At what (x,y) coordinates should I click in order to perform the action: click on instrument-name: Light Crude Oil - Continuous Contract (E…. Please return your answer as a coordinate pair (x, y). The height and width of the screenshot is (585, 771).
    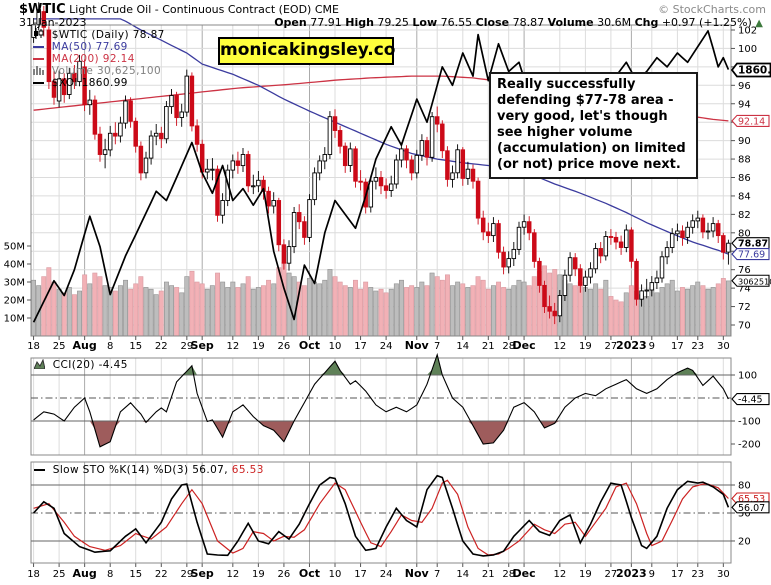
    Looking at the image, I should click on (204, 9).